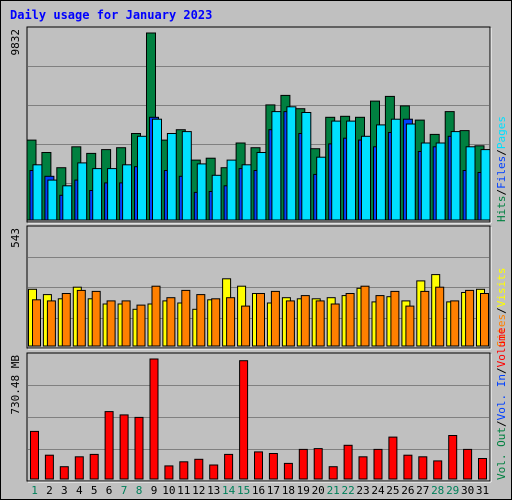 Image resolution: width=512 pixels, height=500 pixels. Describe the element at coordinates (501, 330) in the screenshot. I see `legend-entry-sites: Sites` at that location.